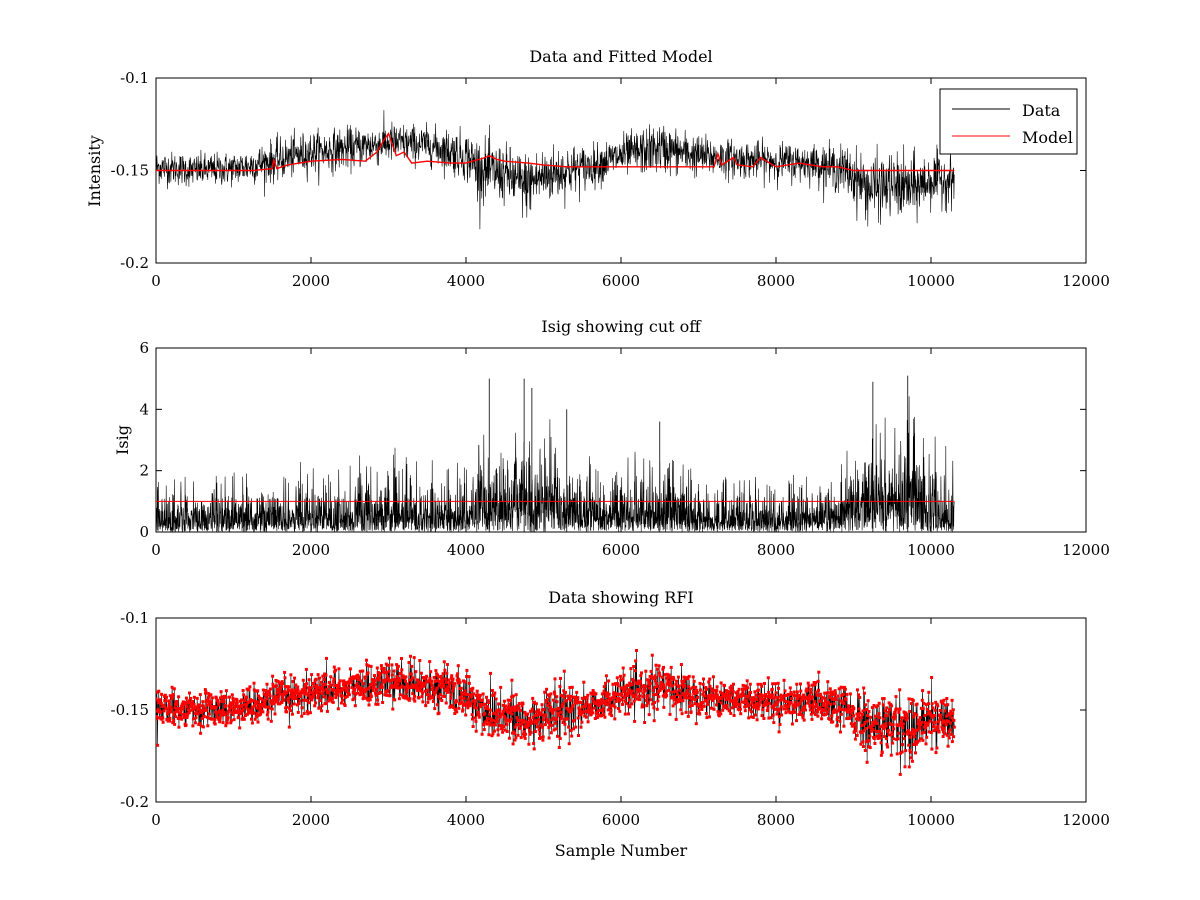 The image size is (1200, 900). Describe the element at coordinates (156, 281) in the screenshot. I see `x-tick-label: 0` at that location.